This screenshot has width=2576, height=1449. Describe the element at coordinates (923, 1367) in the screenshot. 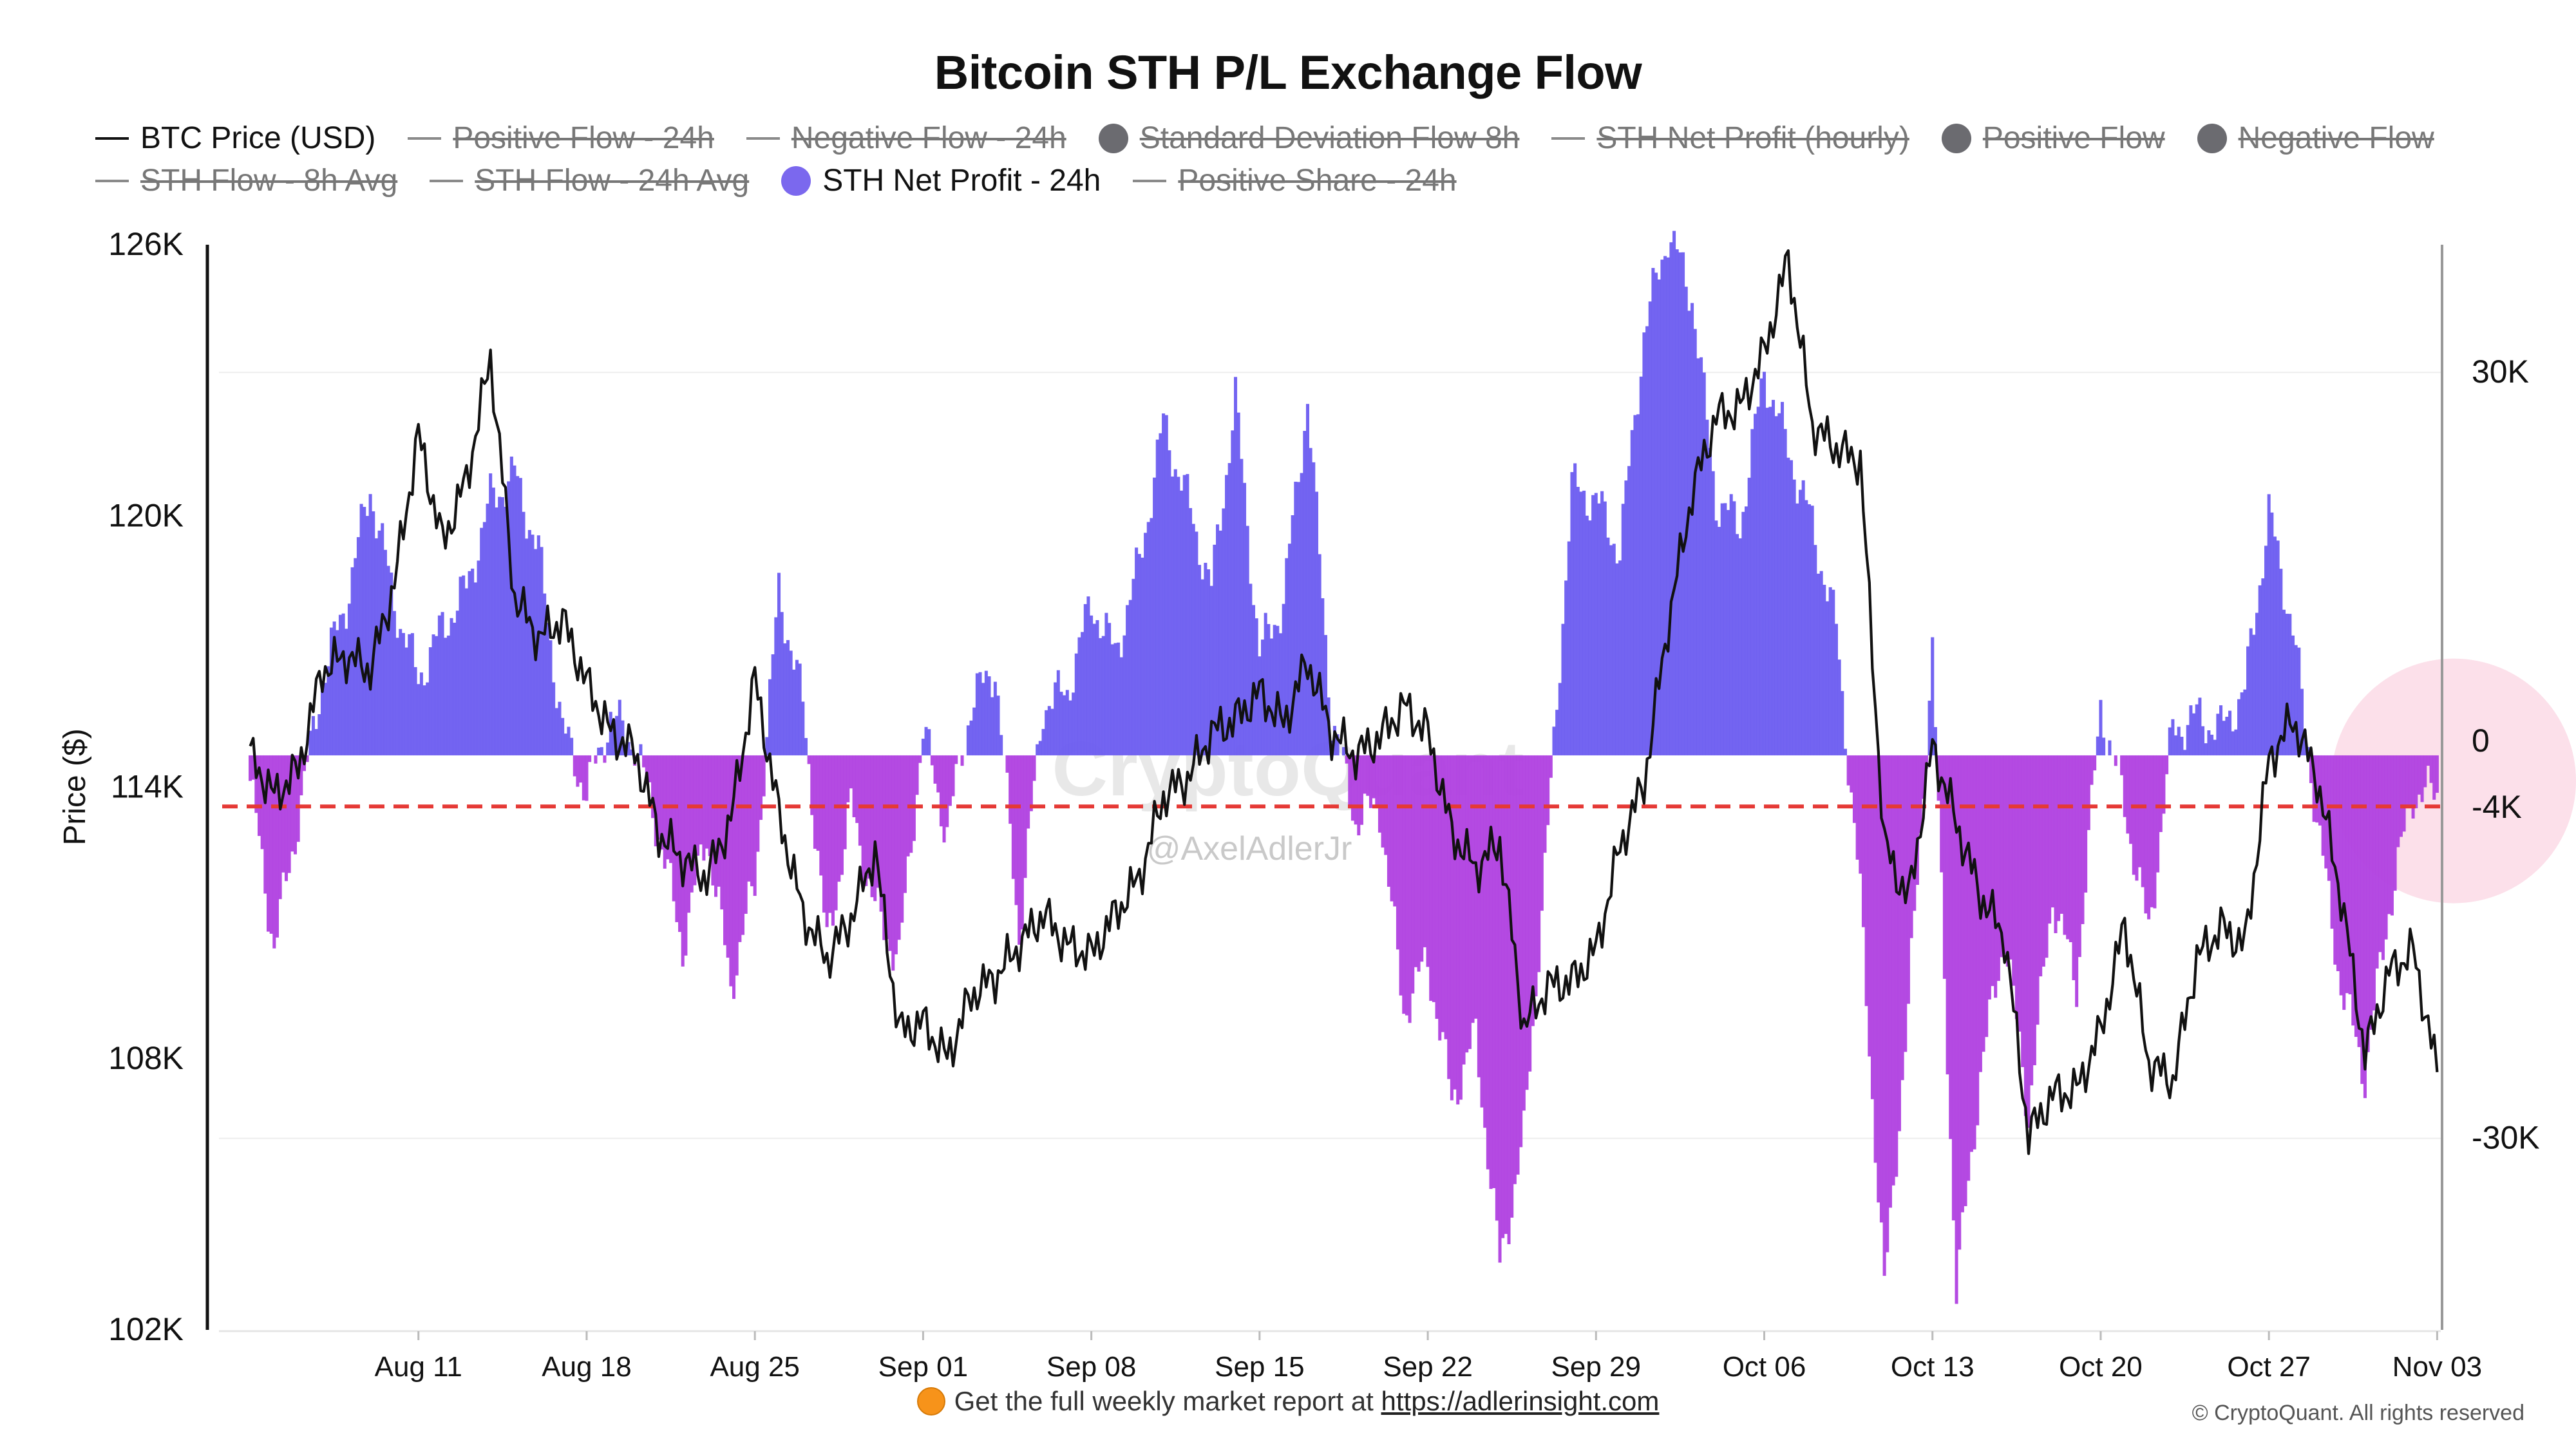

I see `x-tick-label: Sep 01` at that location.